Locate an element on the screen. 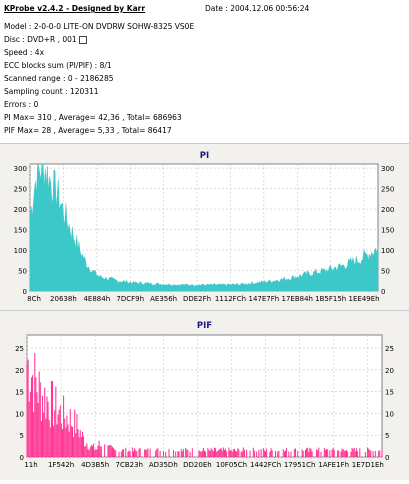 The width and height of the screenshot is (409, 484). scan-date: Date : 2004.12.06 00:56:24 is located at coordinates (257, 8).